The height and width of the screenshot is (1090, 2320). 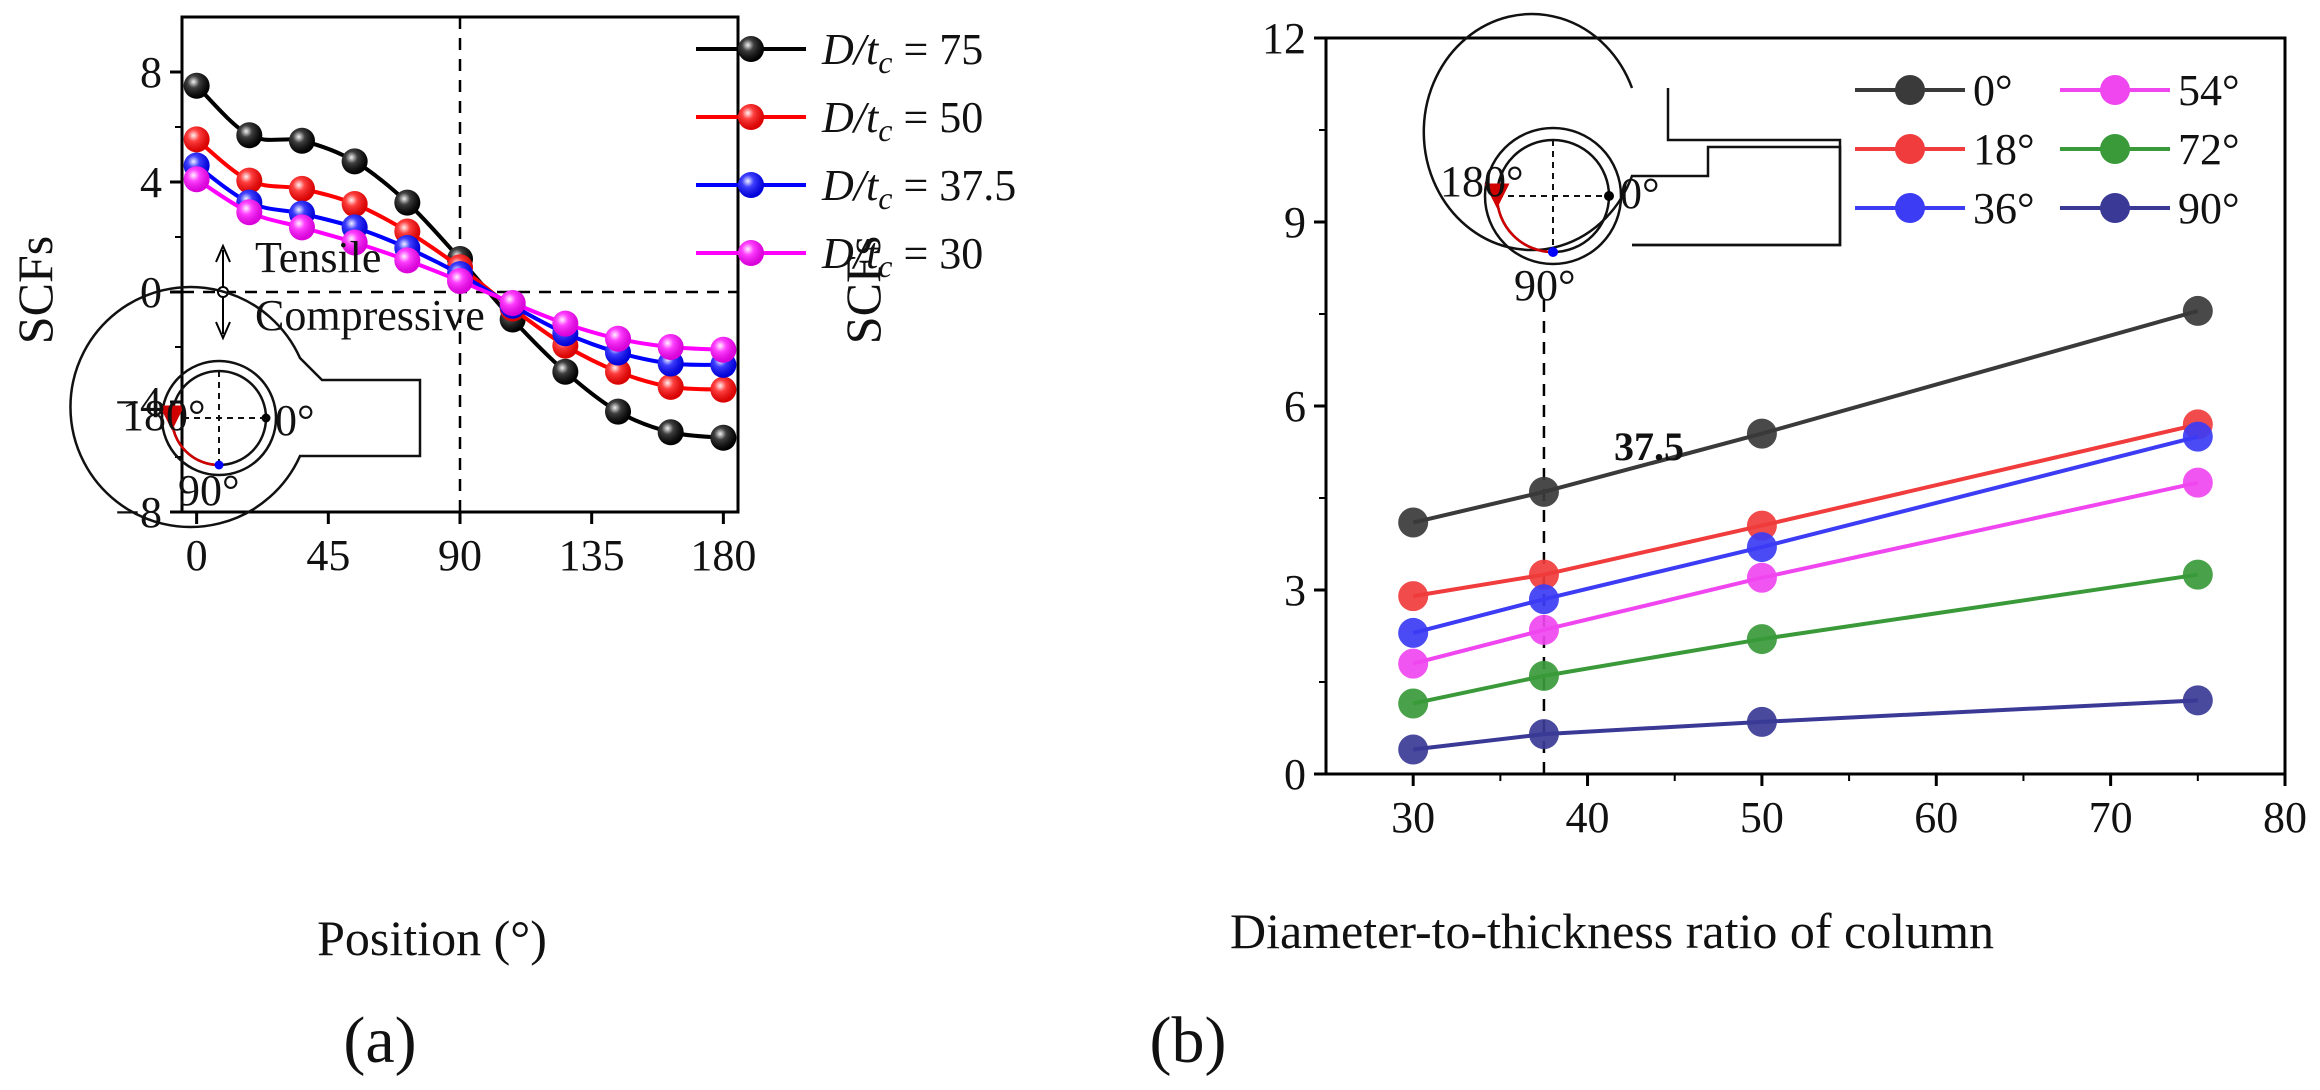 What do you see at coordinates (863, 290) in the screenshot?
I see `panel-b-y-axis-label: SCFs` at bounding box center [863, 290].